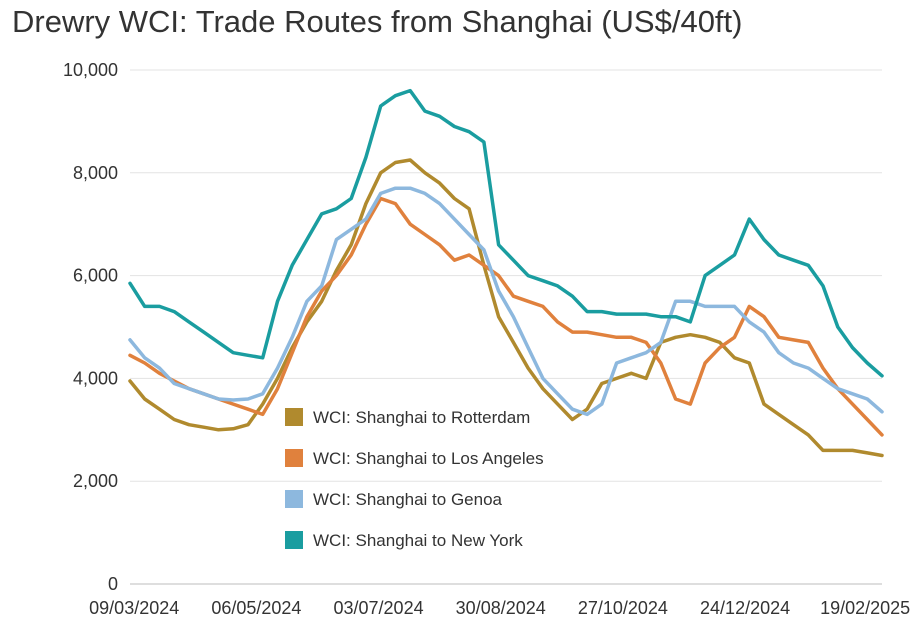 Image resolution: width=912 pixels, height=630 pixels. I want to click on legend-label: WCI: Shanghai to New York, so click(418, 540).